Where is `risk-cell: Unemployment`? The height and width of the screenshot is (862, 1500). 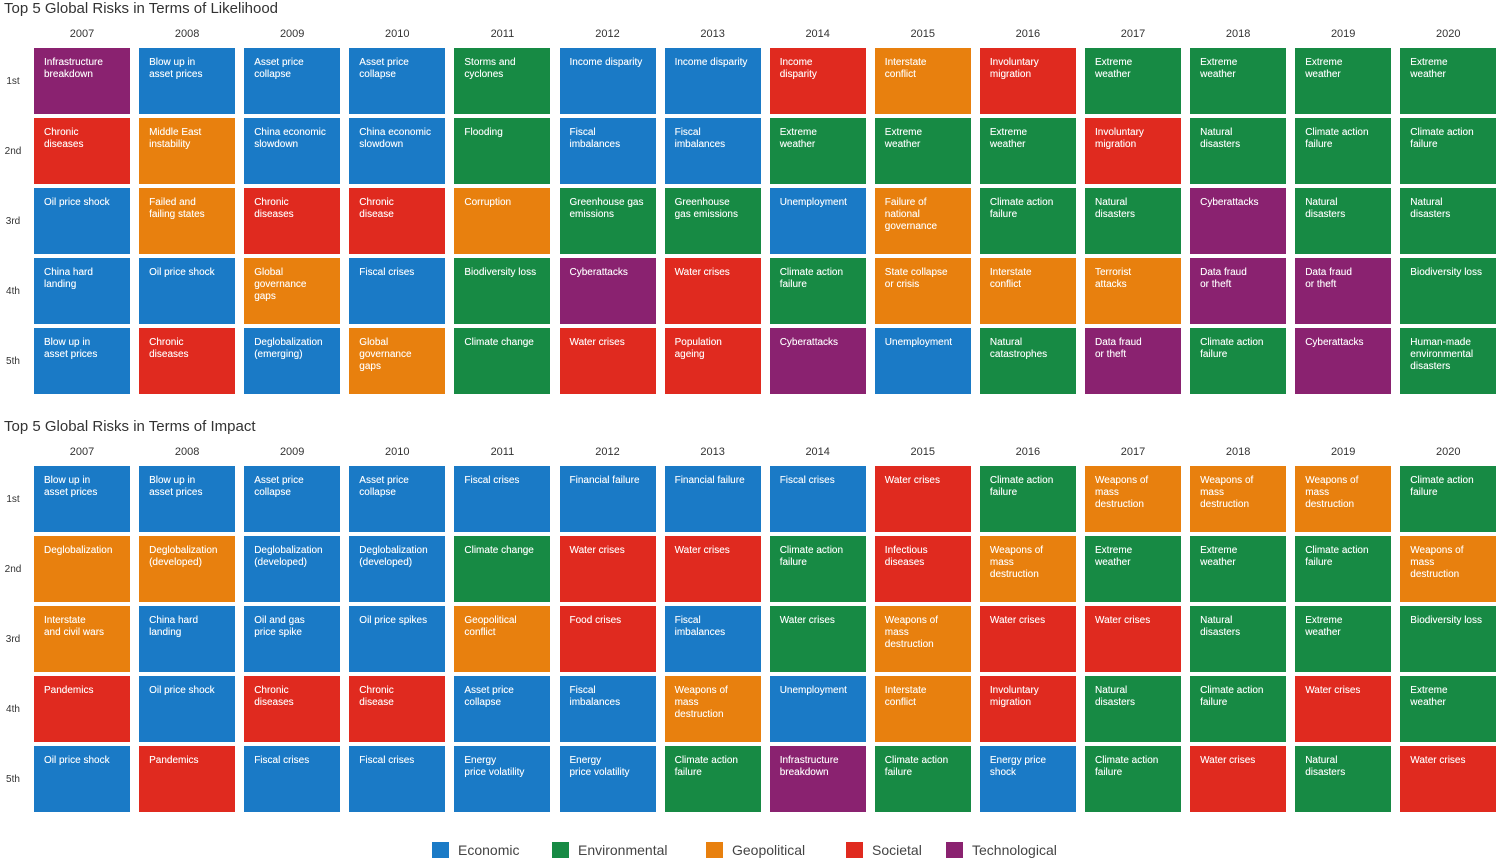
risk-cell: Unemployment is located at coordinates (922, 361).